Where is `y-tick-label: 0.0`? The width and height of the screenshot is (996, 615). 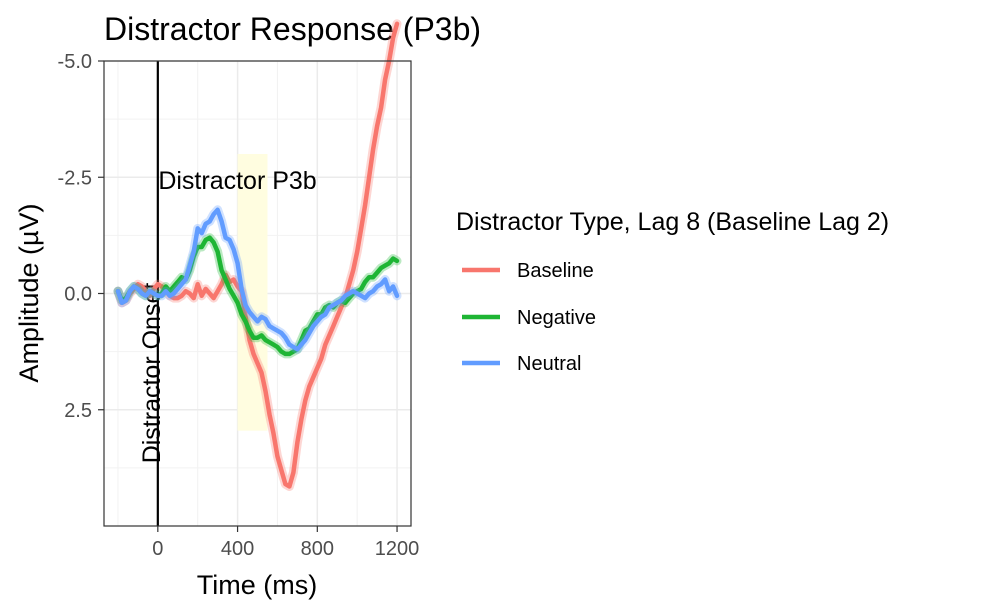 y-tick-label: 0.0 is located at coordinates (78, 295).